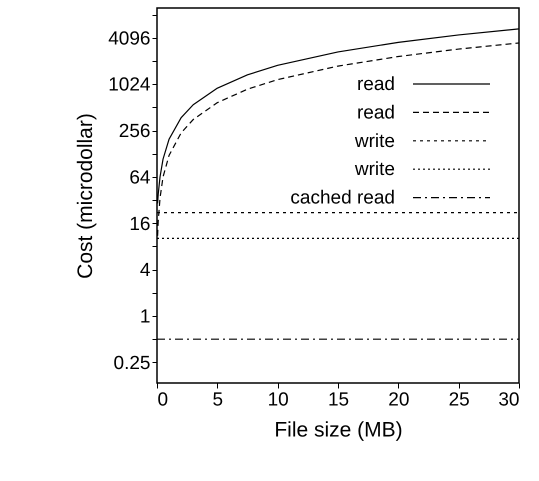 The height and width of the screenshot is (481, 539). What do you see at coordinates (459, 400) in the screenshot?
I see `x-tick-label: 25` at bounding box center [459, 400].